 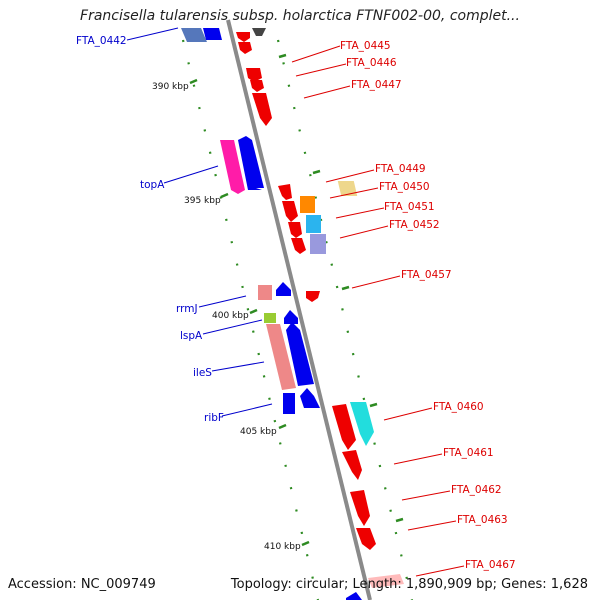 I want to click on gene-rrmJ, so click(x=265, y=292).